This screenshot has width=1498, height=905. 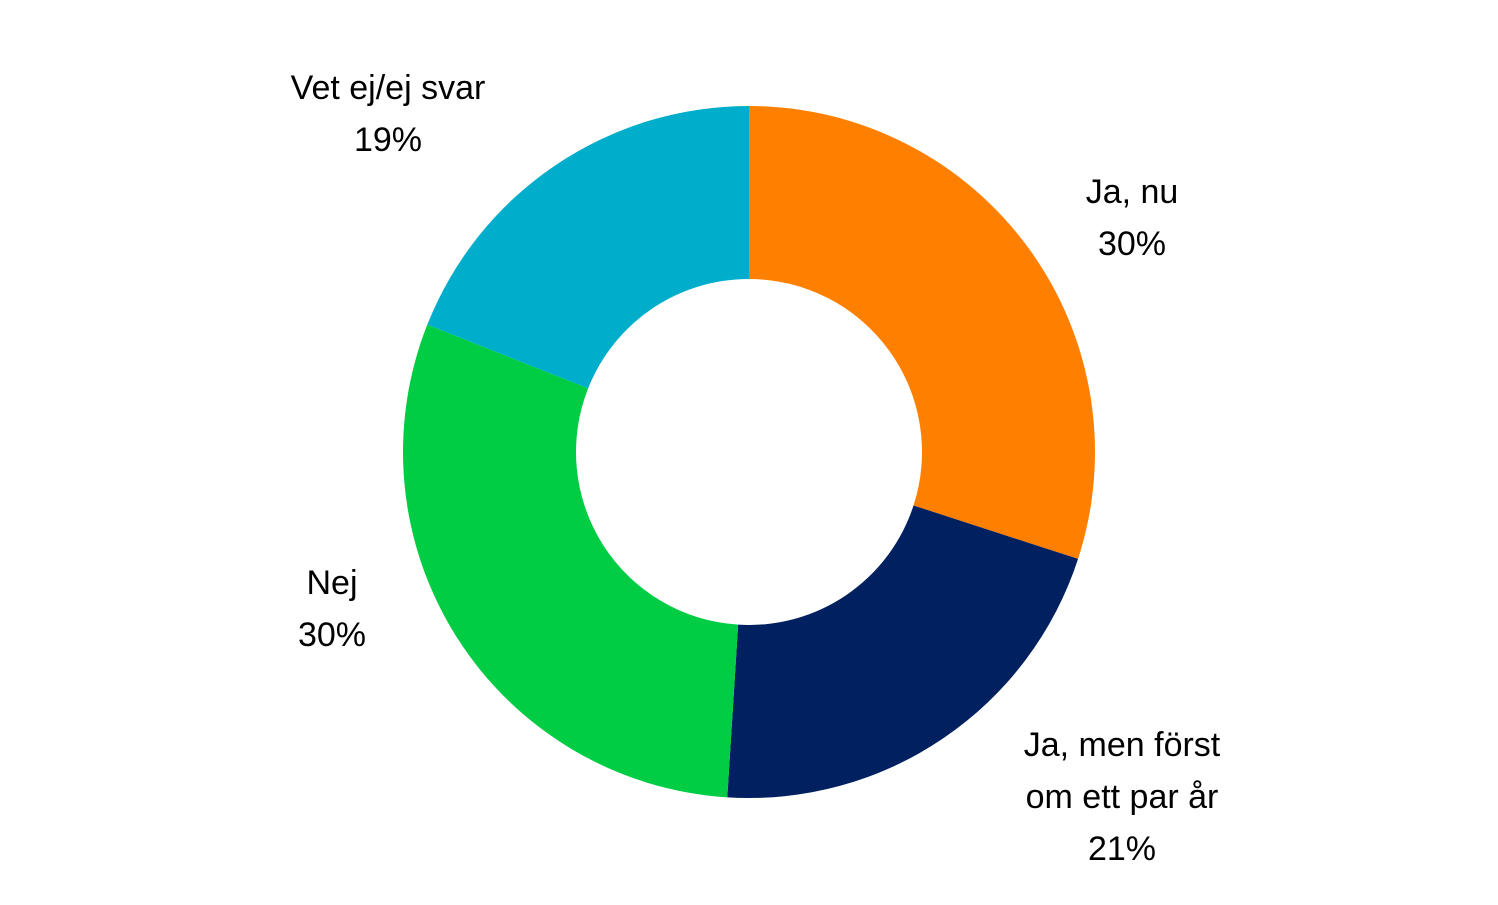 What do you see at coordinates (1122, 849) in the screenshot?
I see `slice-value-label: 21%` at bounding box center [1122, 849].